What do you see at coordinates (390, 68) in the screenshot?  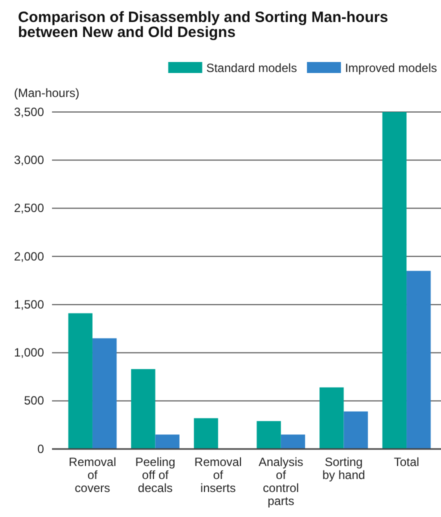 I see `legend-label: Improved models` at bounding box center [390, 68].